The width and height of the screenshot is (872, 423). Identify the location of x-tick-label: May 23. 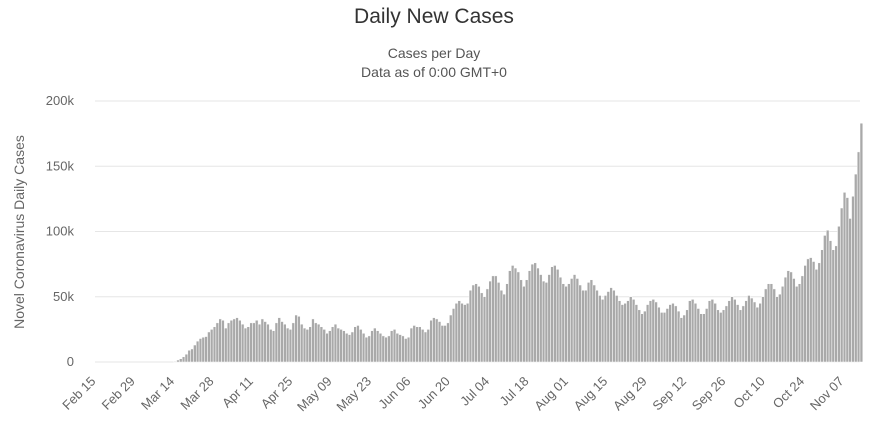
(353, 394).